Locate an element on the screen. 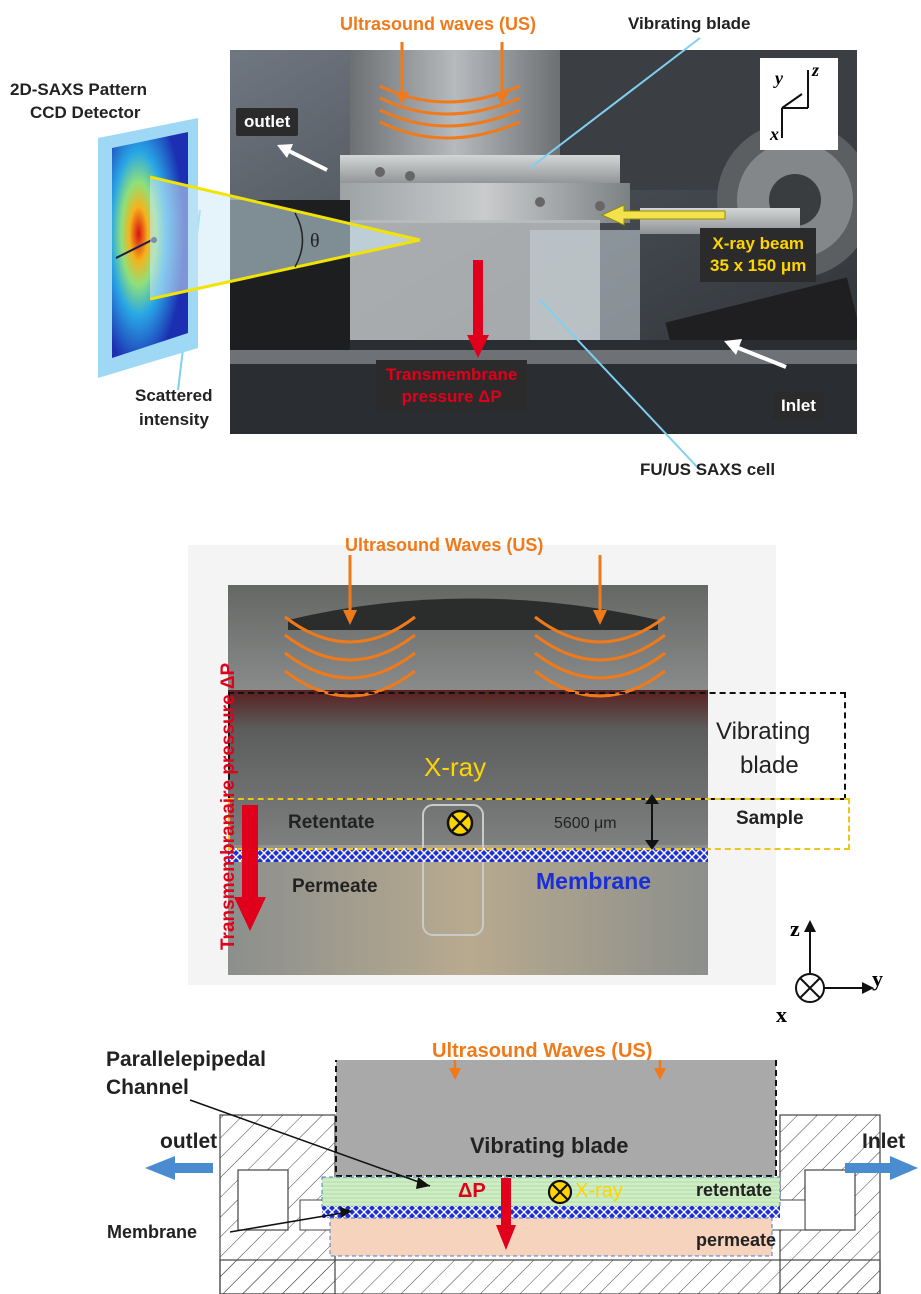 The height and width of the screenshot is (1294, 921). tmp-line1: Transmembrane is located at coordinates (452, 374).